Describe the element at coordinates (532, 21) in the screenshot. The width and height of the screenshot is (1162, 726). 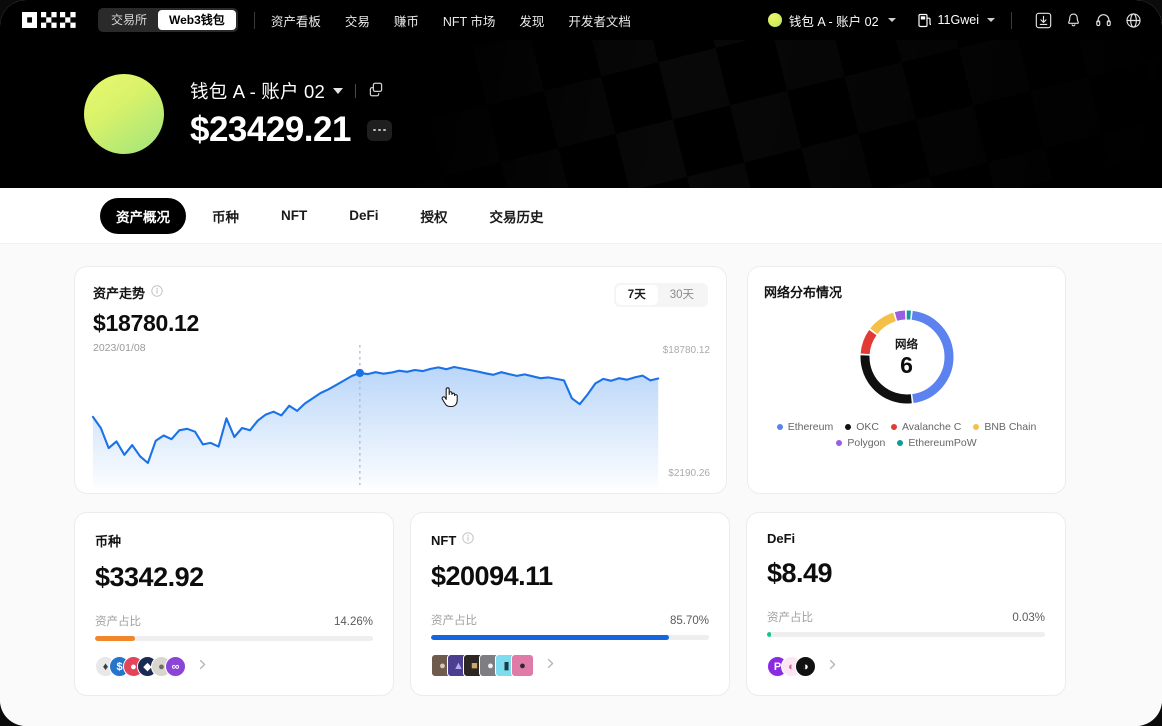
I see `nav-link-discover: 发现` at that location.